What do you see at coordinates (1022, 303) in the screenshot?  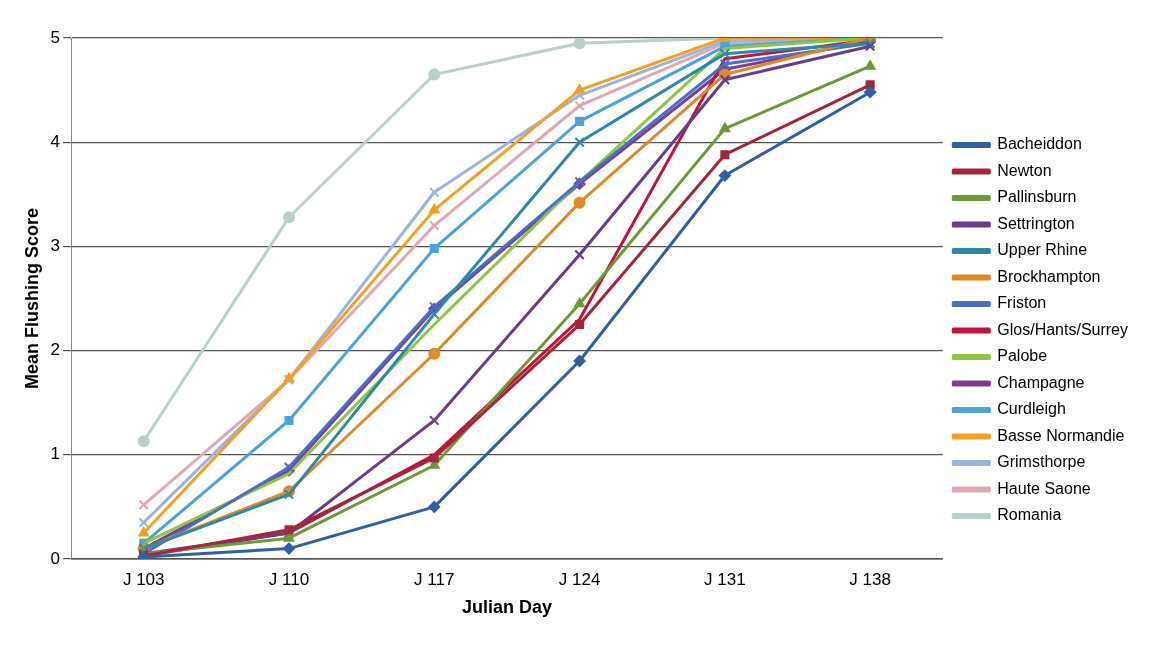 I see `legend-label: Friston` at bounding box center [1022, 303].